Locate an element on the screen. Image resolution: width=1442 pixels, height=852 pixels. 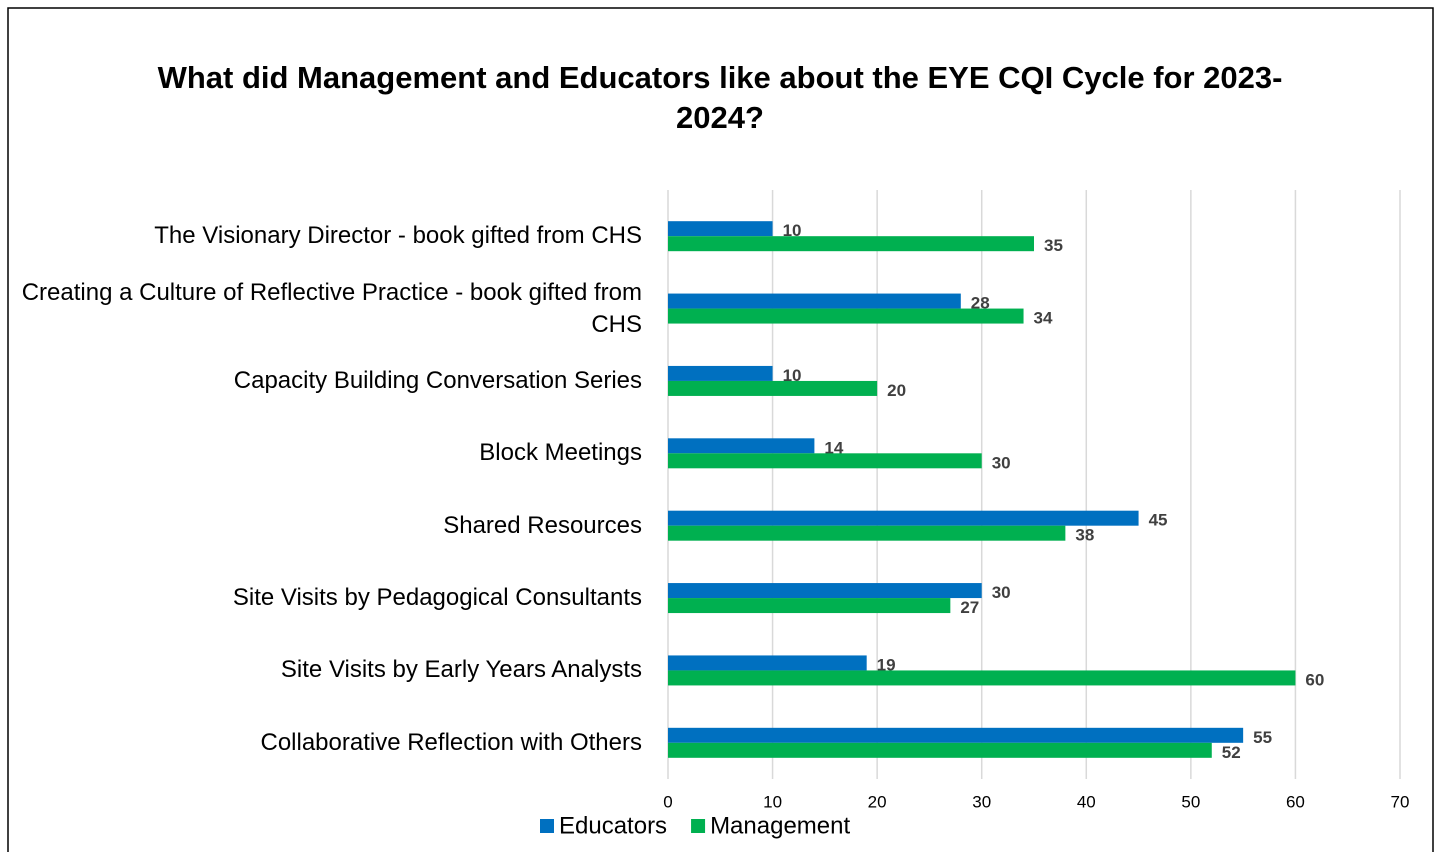
data-label: 28 is located at coordinates (980, 303).